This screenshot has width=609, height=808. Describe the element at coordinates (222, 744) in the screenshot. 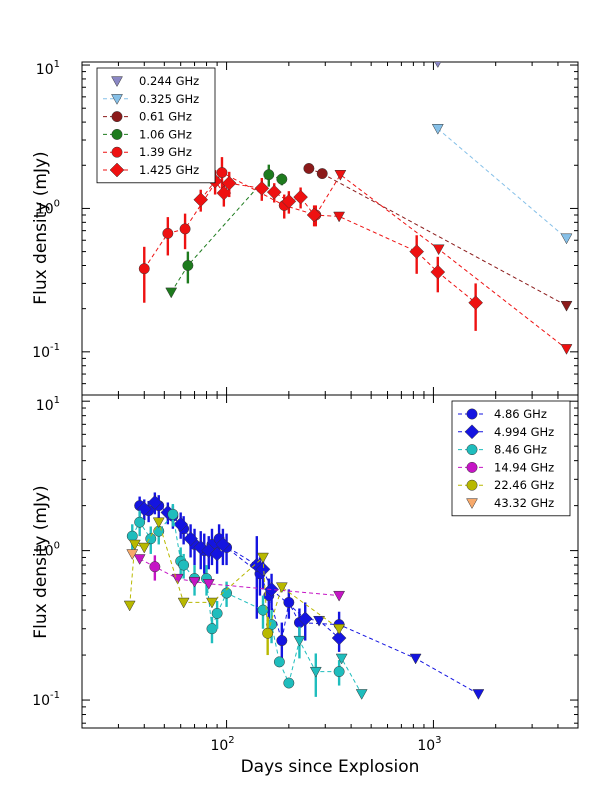

I see `bottom-xtick-label: 10²` at that location.